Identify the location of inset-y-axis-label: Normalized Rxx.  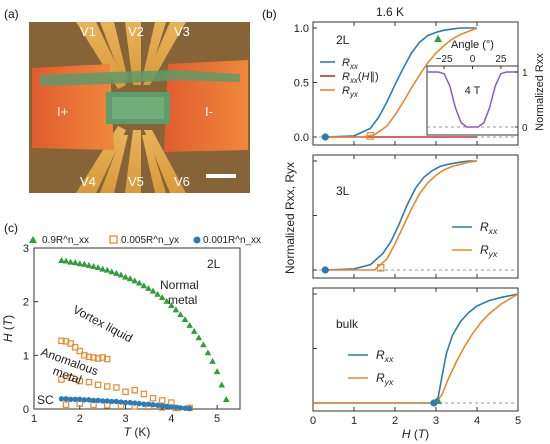
(540, 92).